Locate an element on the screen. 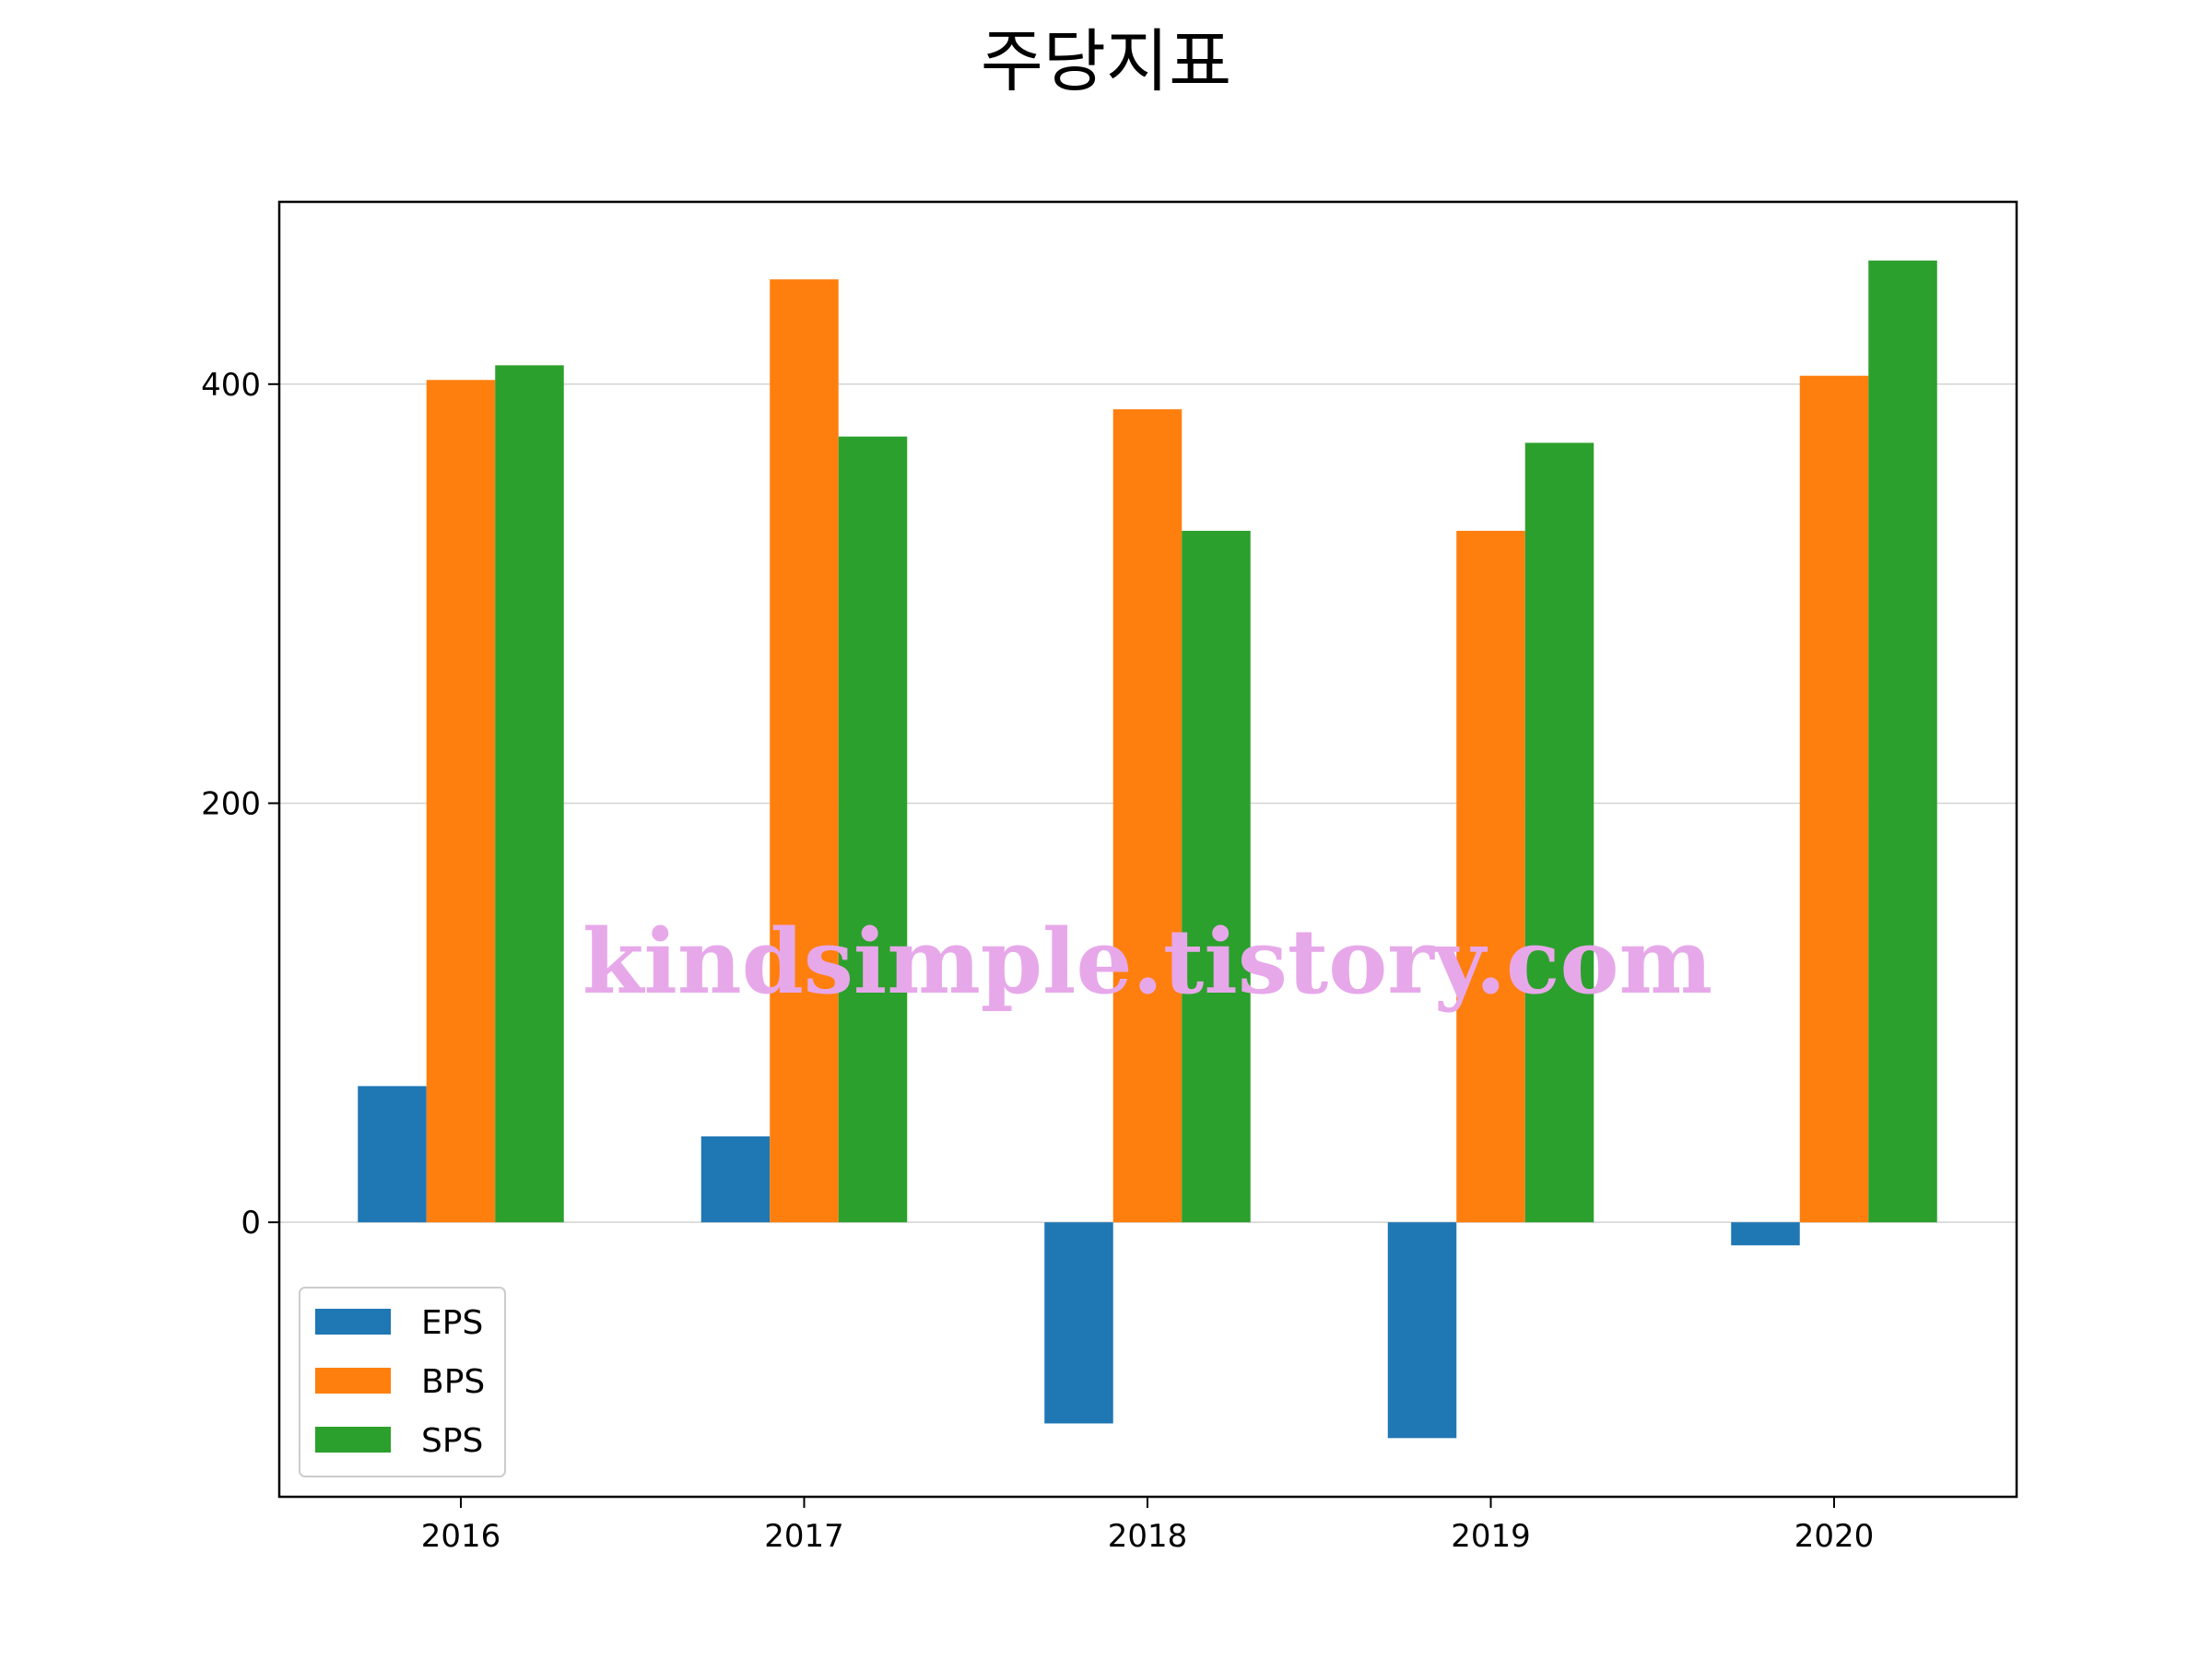 This screenshot has height=1659, width=2212. x-tick-label: 2017 is located at coordinates (804, 1536).